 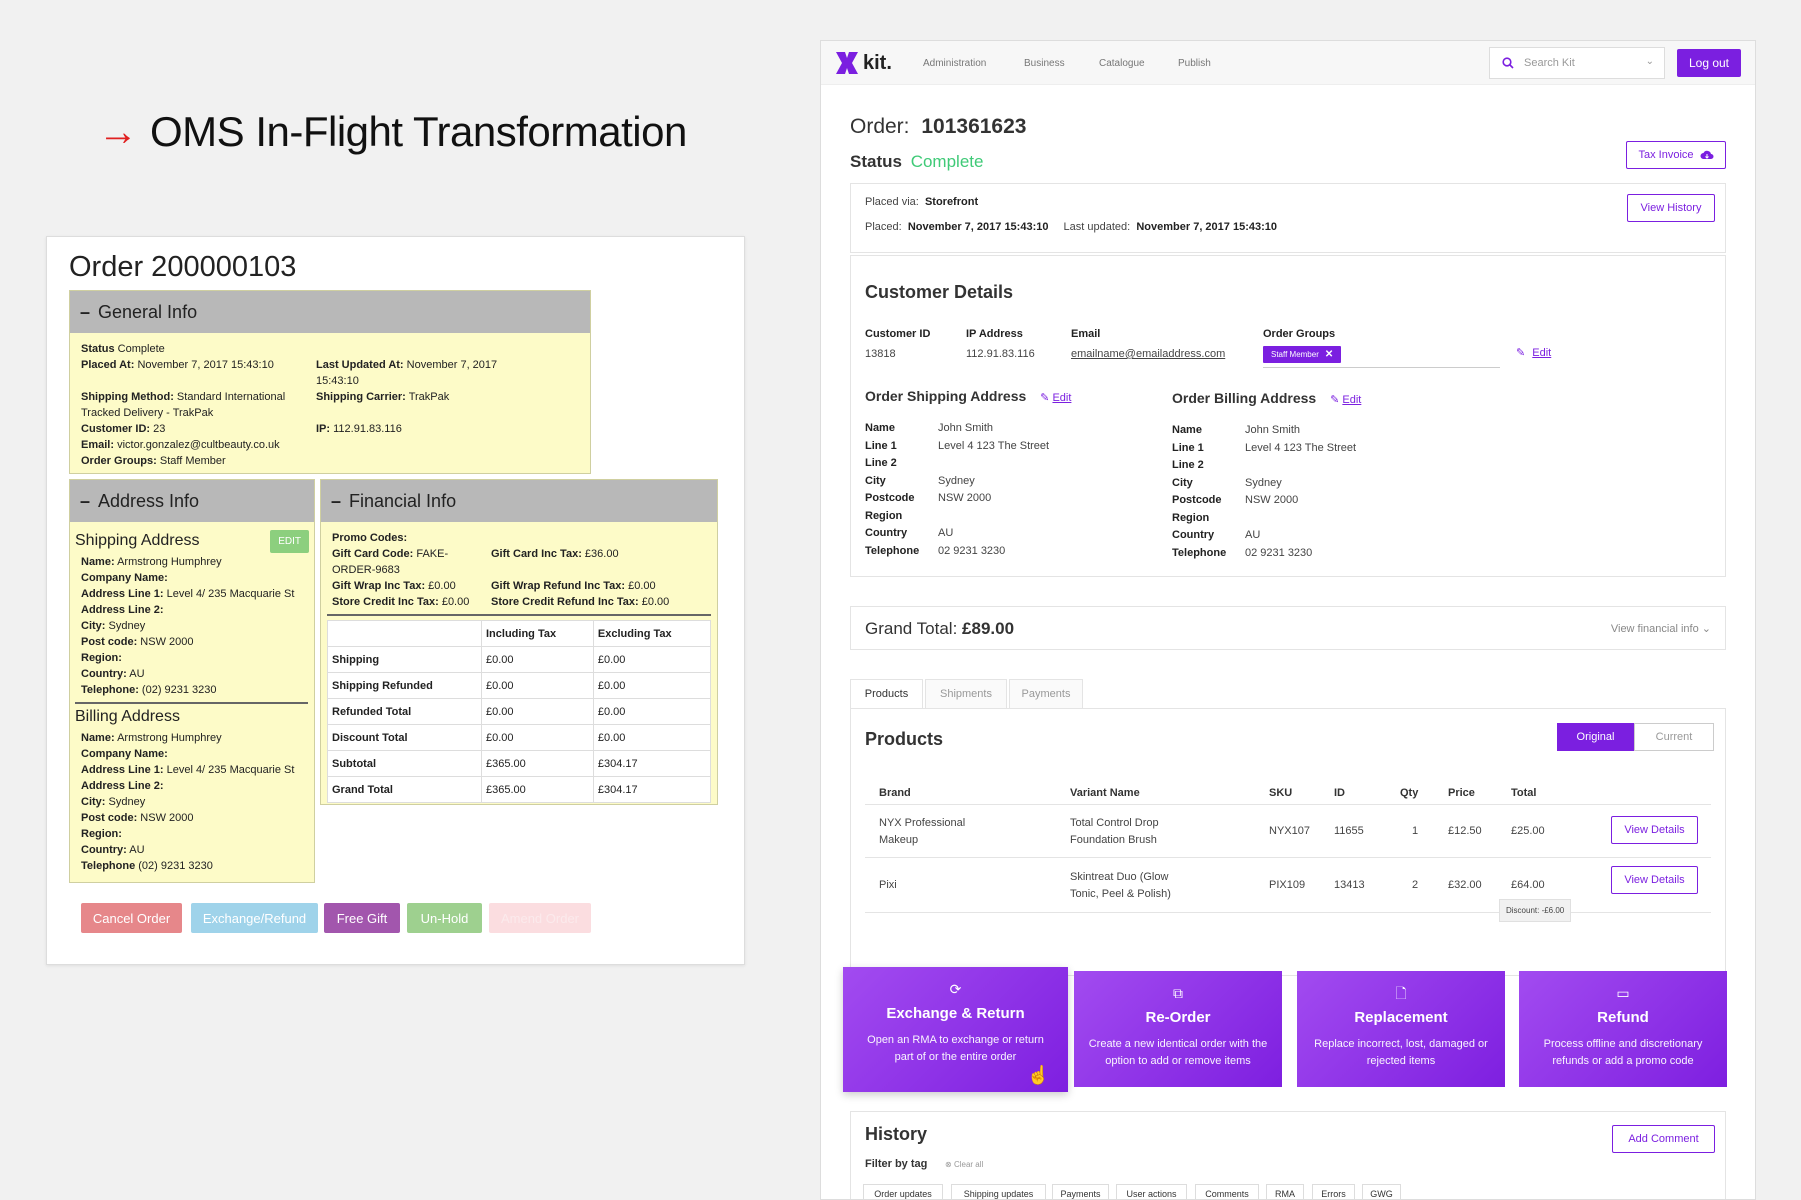 I want to click on tag-rma: RMA, so click(x=1285, y=1191).